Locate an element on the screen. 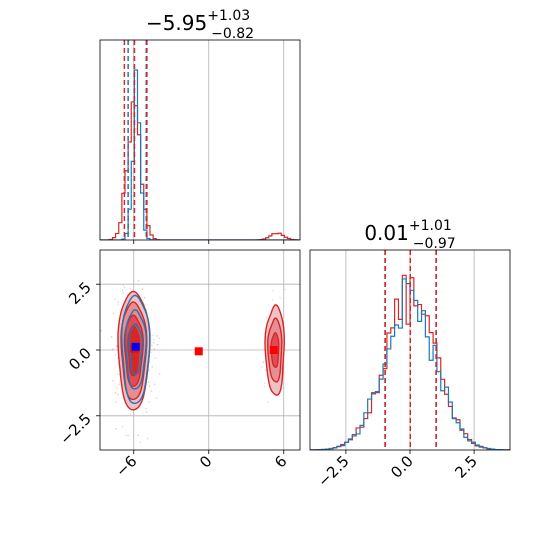 The height and width of the screenshot is (550, 550). hist-red-param1 is located at coordinates (200, 170).